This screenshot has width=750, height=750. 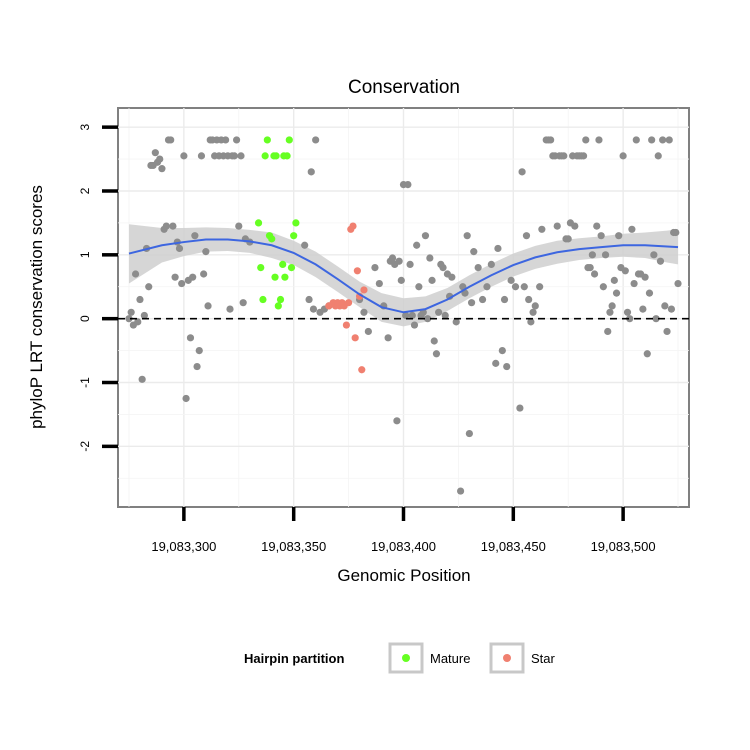 What do you see at coordinates (623, 546) in the screenshot?
I see `x-tick-label: 19,083,500` at bounding box center [623, 546].